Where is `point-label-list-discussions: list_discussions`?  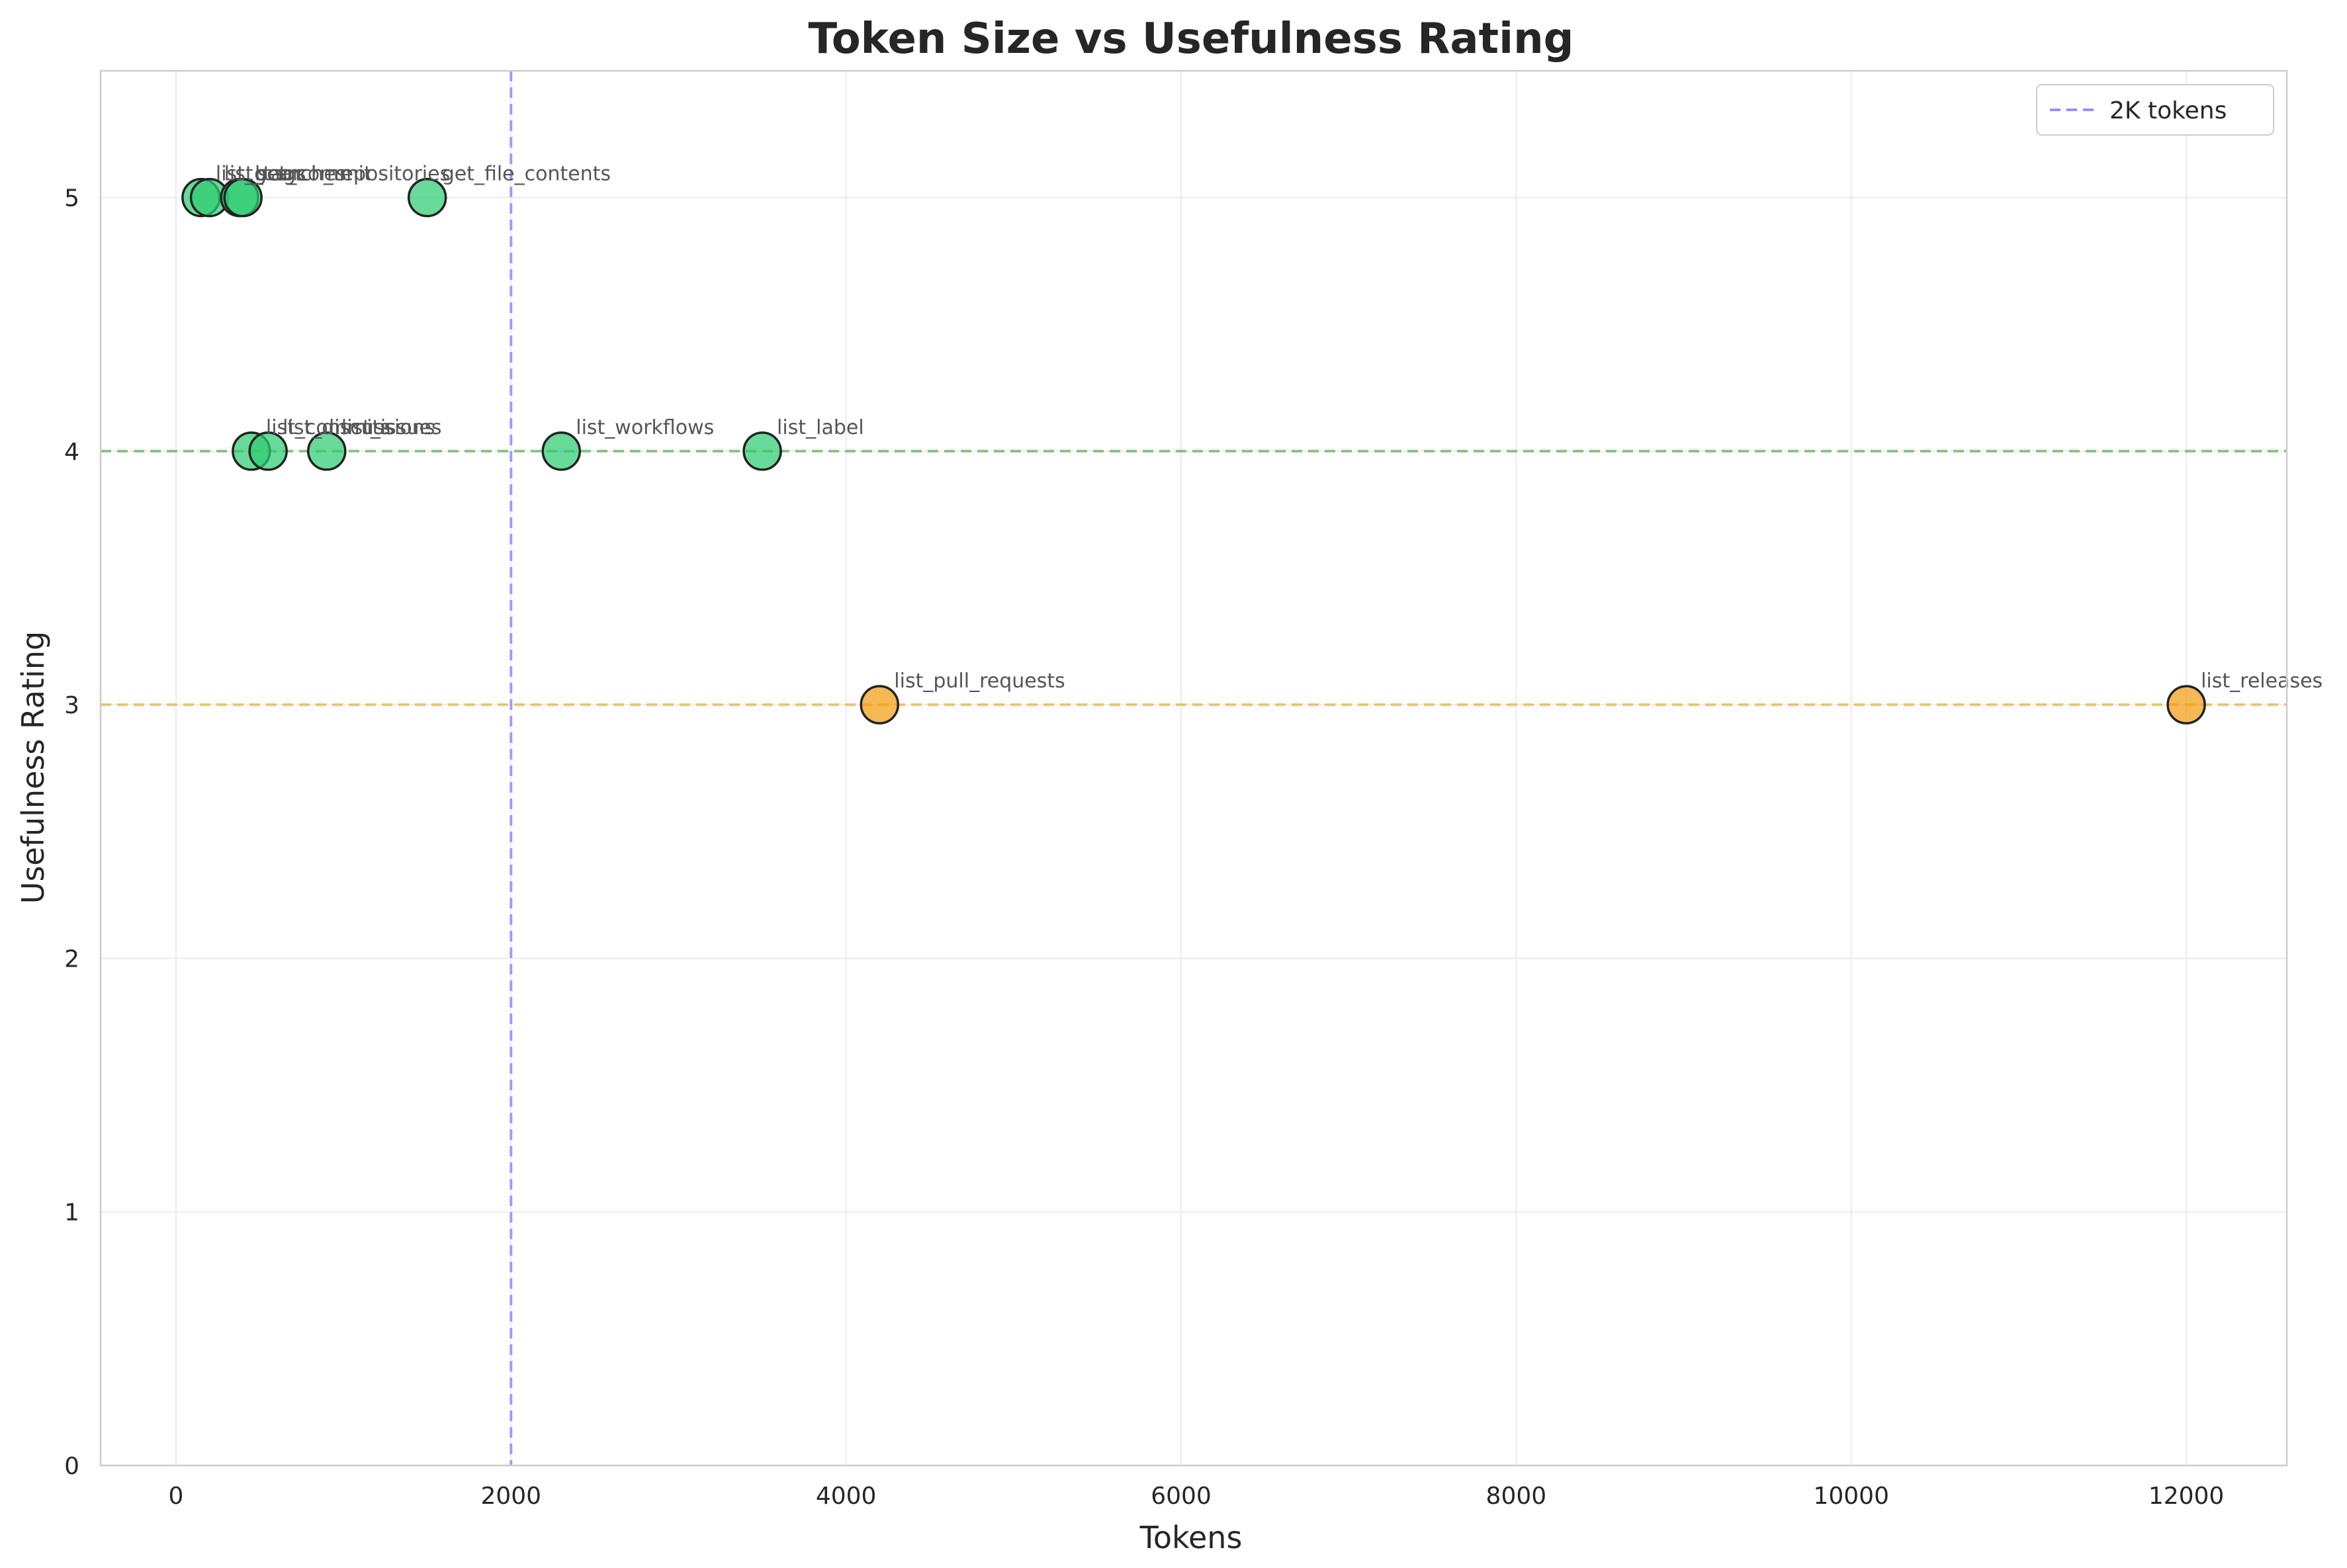 point-label-list-discussions: list_discussions is located at coordinates (359, 428).